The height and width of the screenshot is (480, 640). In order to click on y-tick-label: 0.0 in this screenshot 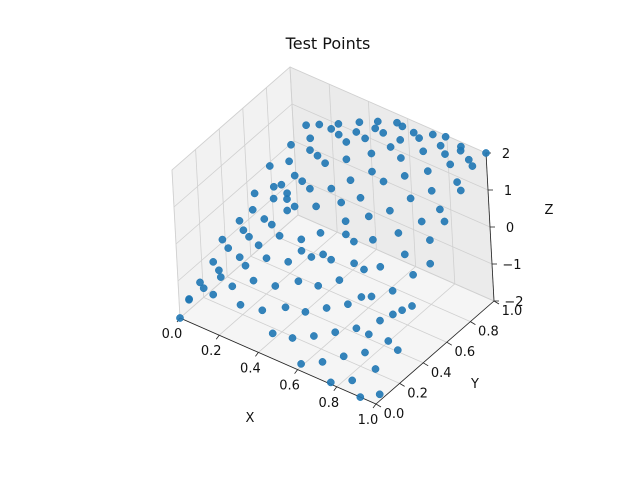, I will do `click(394, 414)`.